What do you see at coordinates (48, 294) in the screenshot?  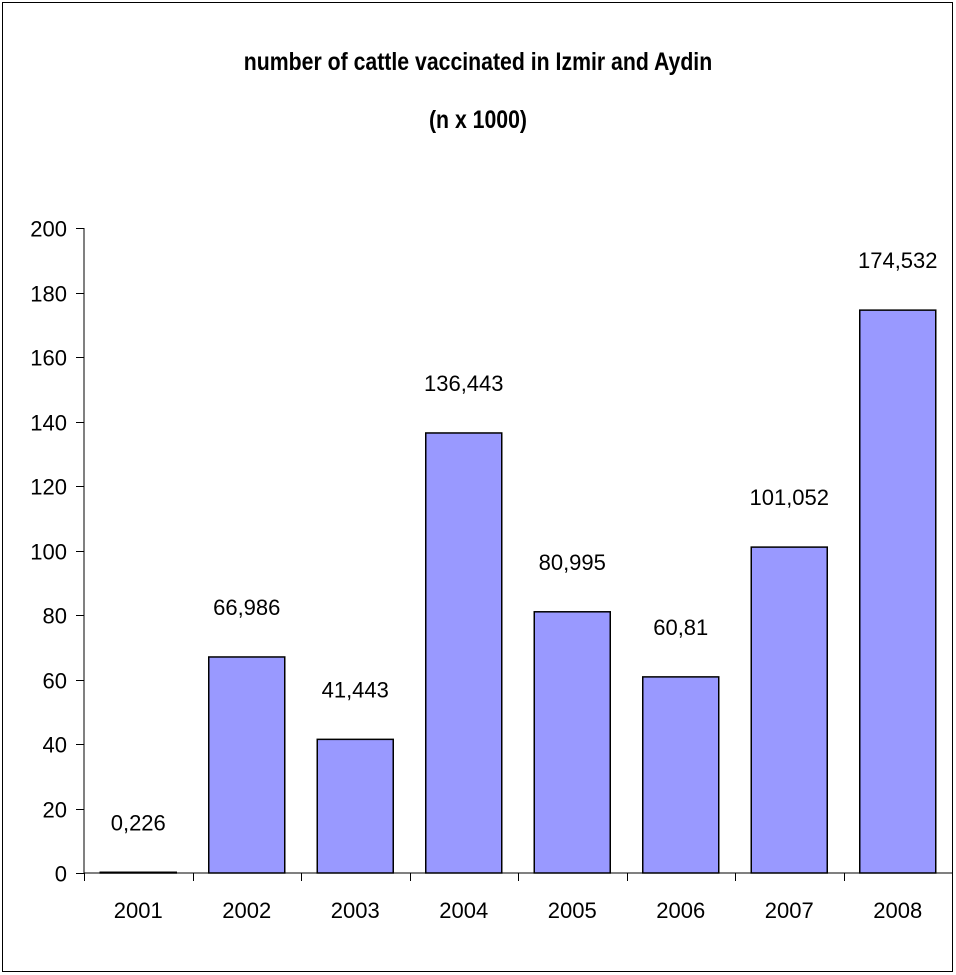 I see `y-tick-label: 180` at bounding box center [48, 294].